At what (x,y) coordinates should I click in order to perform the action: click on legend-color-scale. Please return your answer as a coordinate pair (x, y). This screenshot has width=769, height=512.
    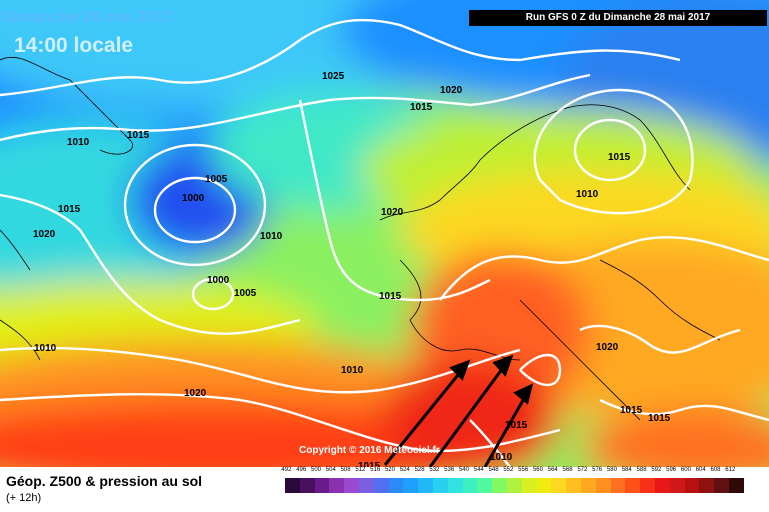
    Looking at the image, I should click on (514, 485).